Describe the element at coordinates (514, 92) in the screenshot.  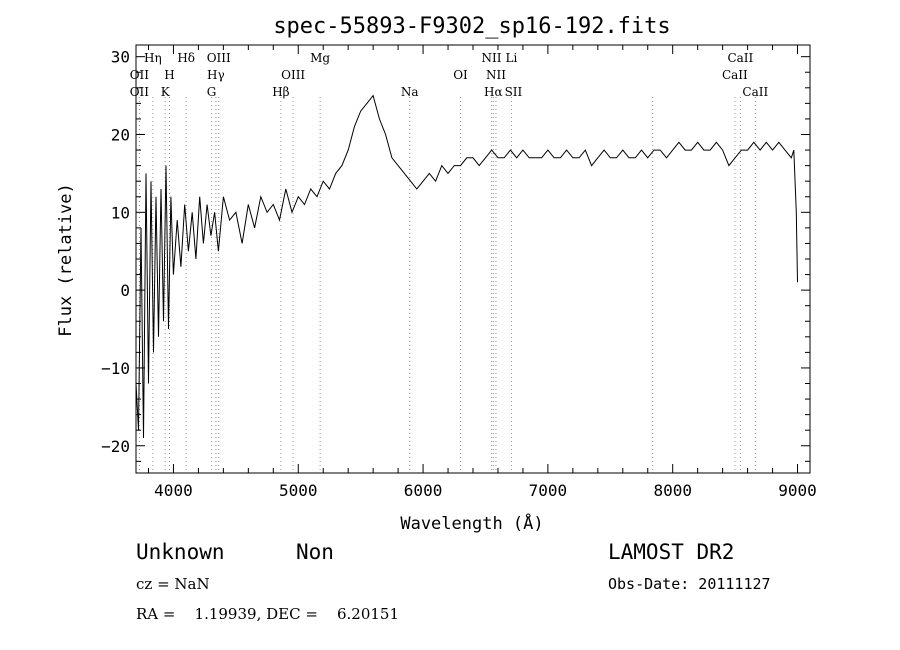
I see `line-label: SII` at that location.